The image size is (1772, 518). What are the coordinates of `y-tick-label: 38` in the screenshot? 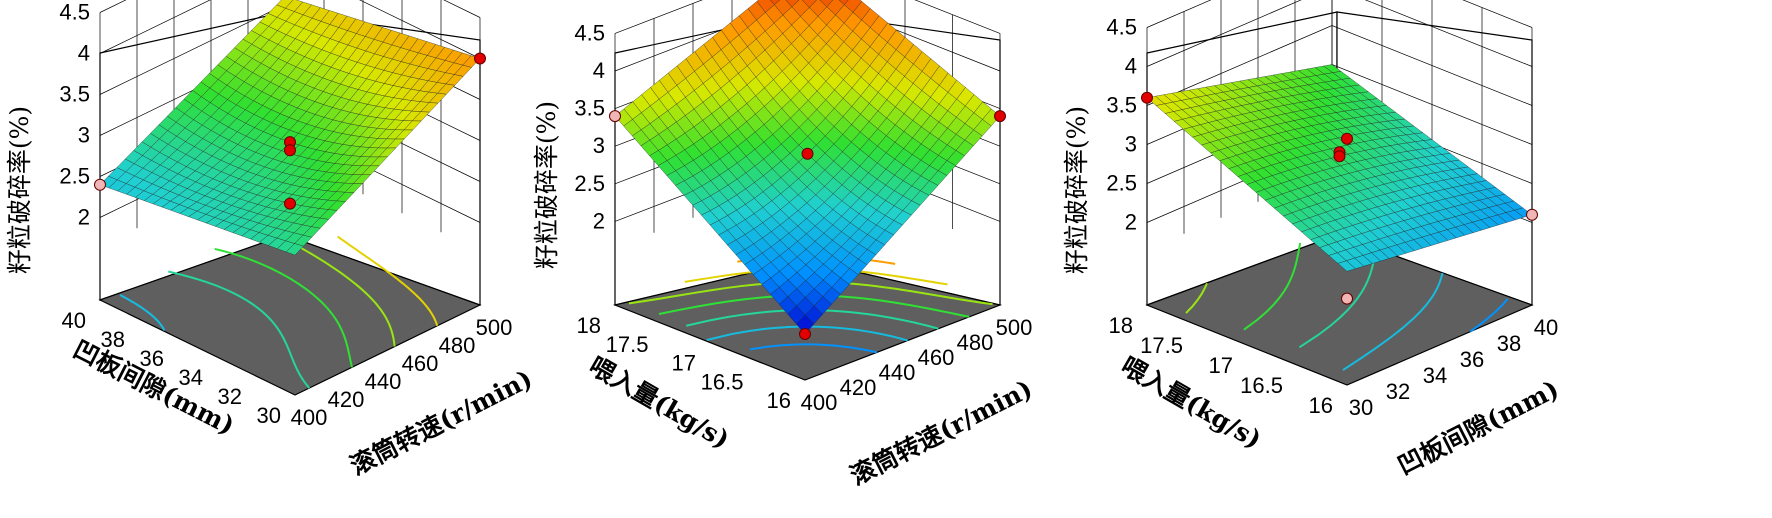 It's located at (113, 339).